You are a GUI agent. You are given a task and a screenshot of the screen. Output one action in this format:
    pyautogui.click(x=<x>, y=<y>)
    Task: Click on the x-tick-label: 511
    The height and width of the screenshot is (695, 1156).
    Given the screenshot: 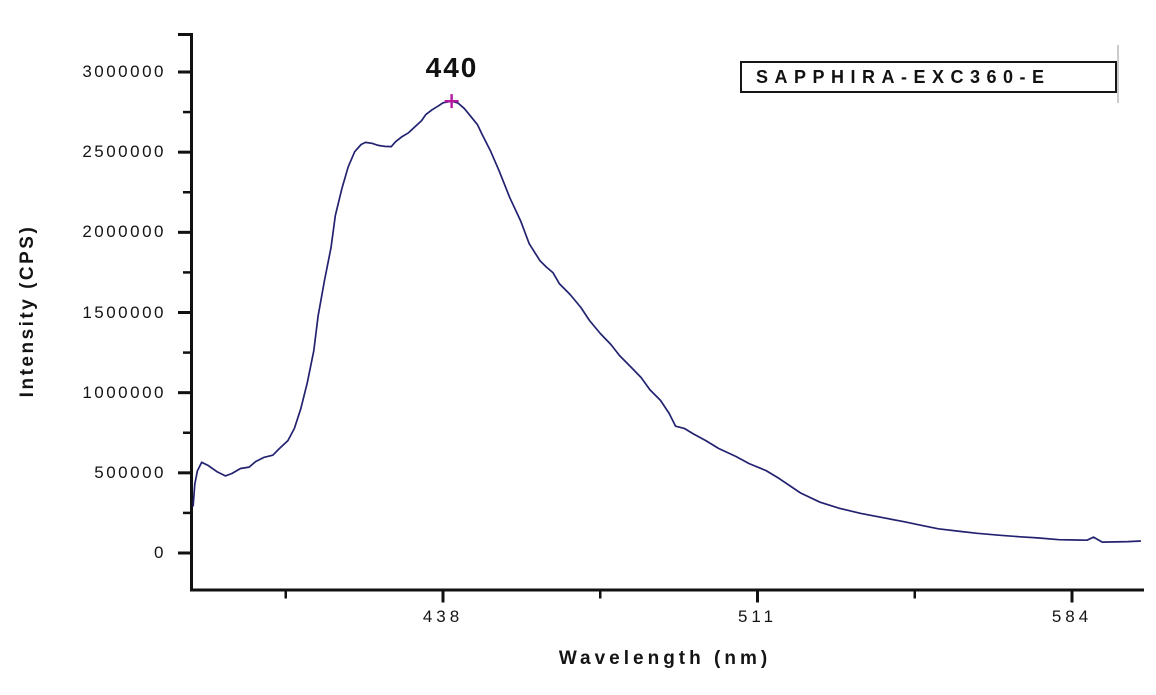 What is the action you would take?
    pyautogui.click(x=757, y=616)
    